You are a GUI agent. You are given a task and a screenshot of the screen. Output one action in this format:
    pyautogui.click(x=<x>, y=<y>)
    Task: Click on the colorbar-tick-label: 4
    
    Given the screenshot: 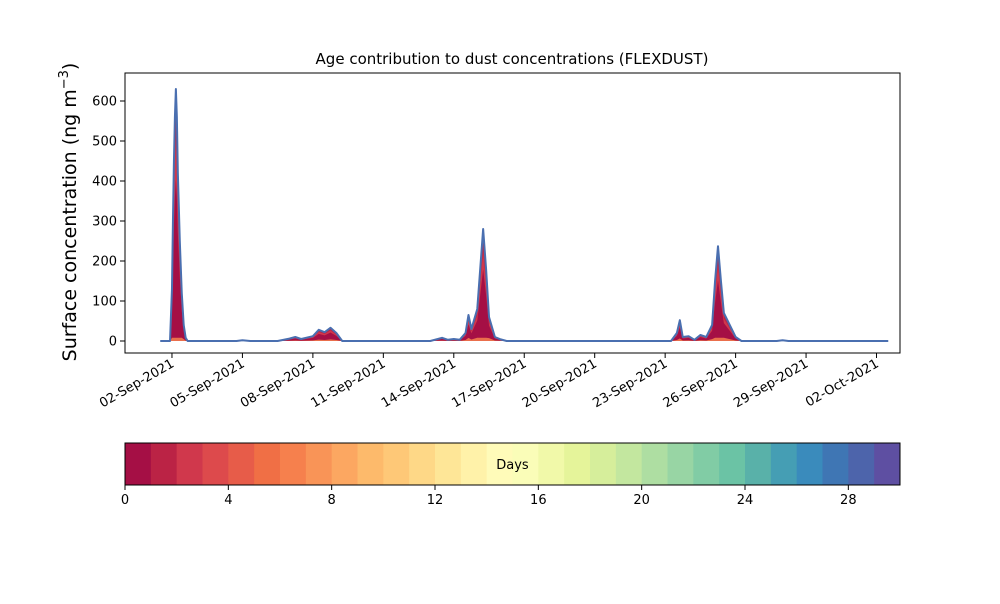 What is the action you would take?
    pyautogui.click(x=228, y=500)
    